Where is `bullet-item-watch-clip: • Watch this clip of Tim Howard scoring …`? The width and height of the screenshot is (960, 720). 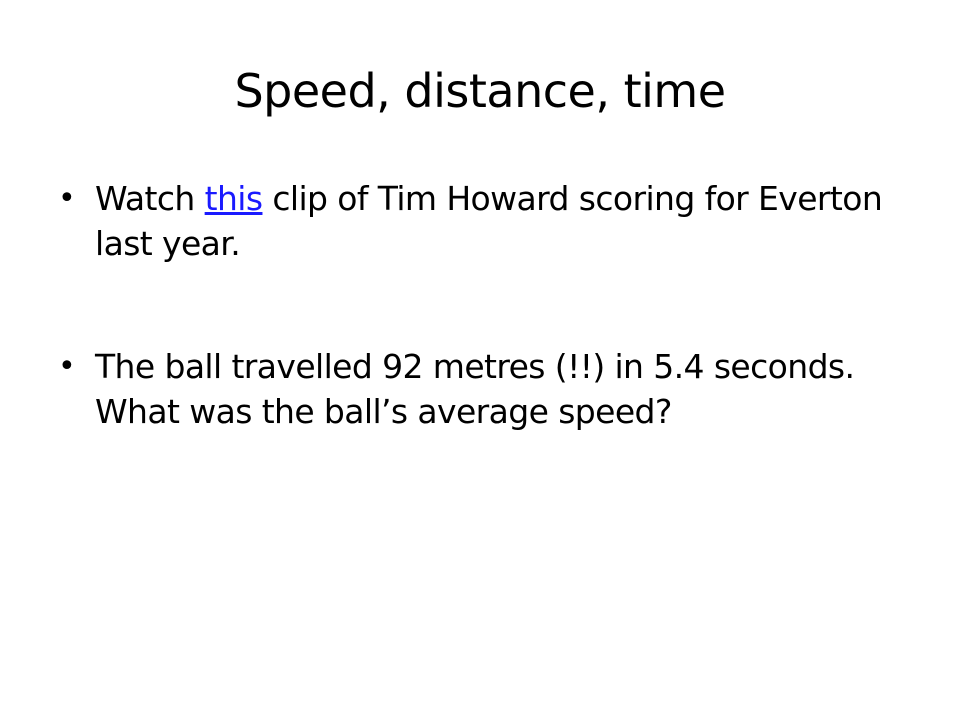 bullet-item-watch-clip: • Watch this clip of Tim Howard scoring … is located at coordinates (488, 221).